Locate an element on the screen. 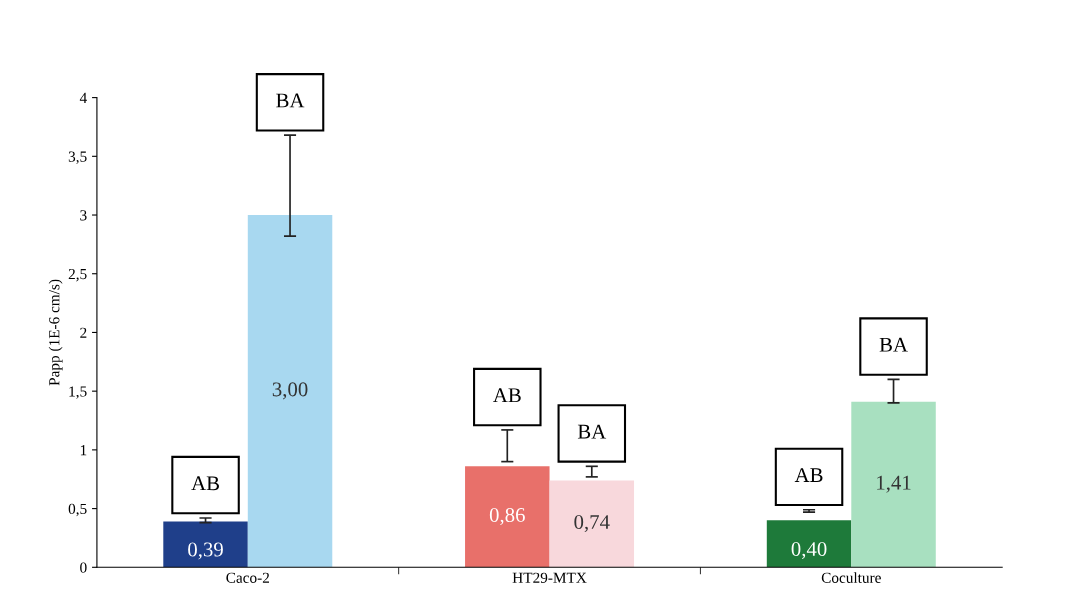 Image resolution: width=1065 pixels, height=610 pixels. y-tick-label: 1,5 is located at coordinates (78, 392).